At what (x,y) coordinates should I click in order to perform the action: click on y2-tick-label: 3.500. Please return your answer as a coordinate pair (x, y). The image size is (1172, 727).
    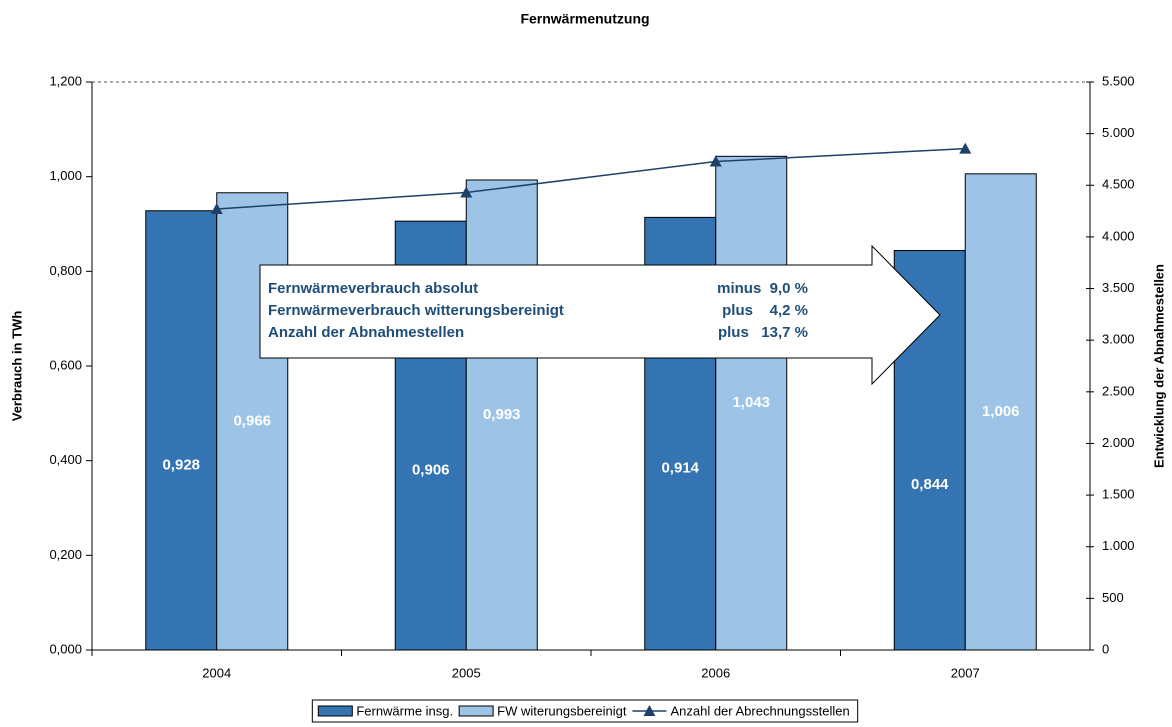
    Looking at the image, I should click on (1118, 287).